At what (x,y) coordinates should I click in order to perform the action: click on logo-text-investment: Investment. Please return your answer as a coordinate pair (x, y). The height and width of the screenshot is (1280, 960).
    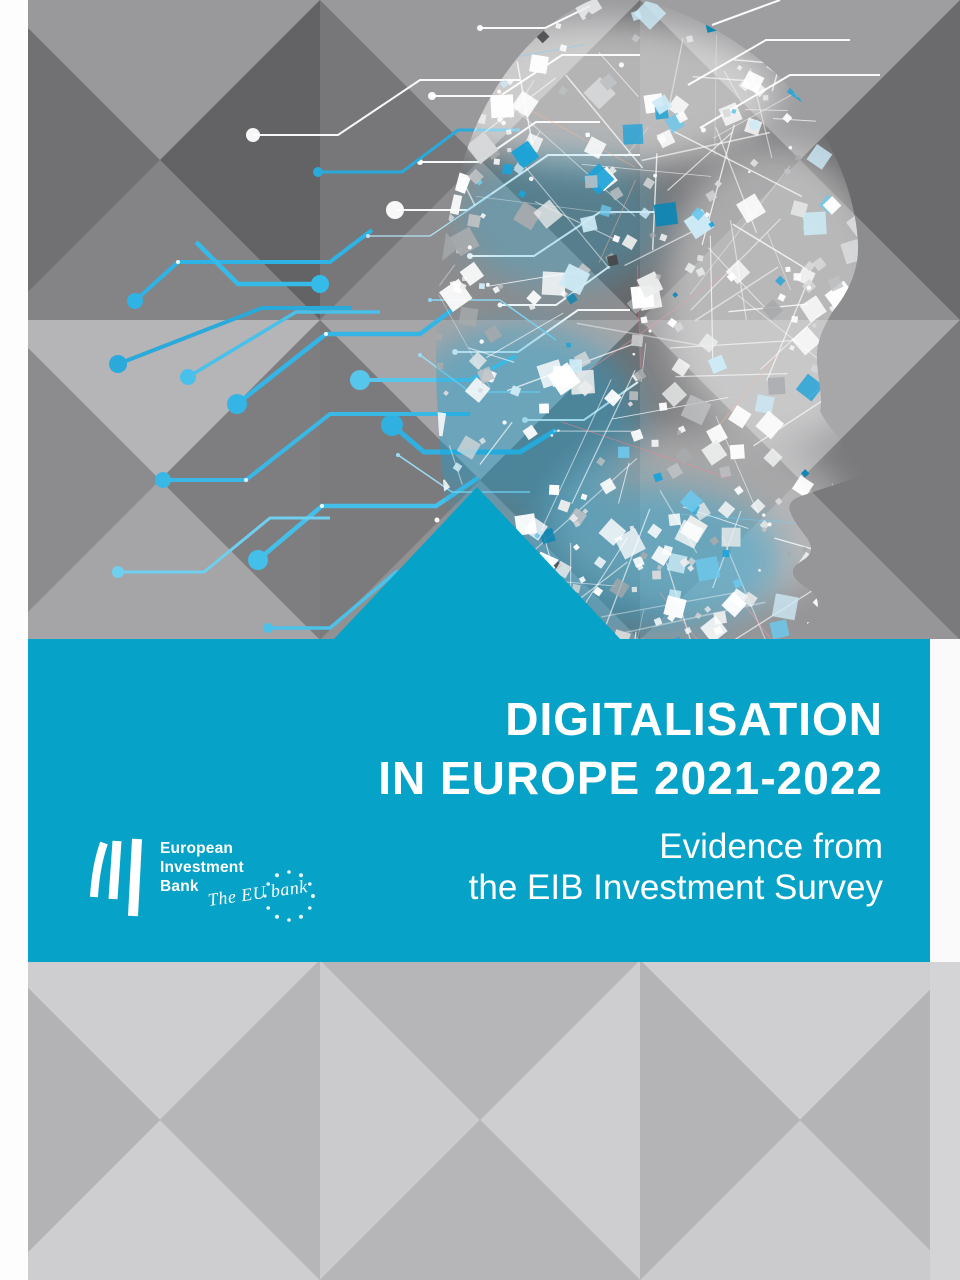
    Looking at the image, I should click on (202, 867).